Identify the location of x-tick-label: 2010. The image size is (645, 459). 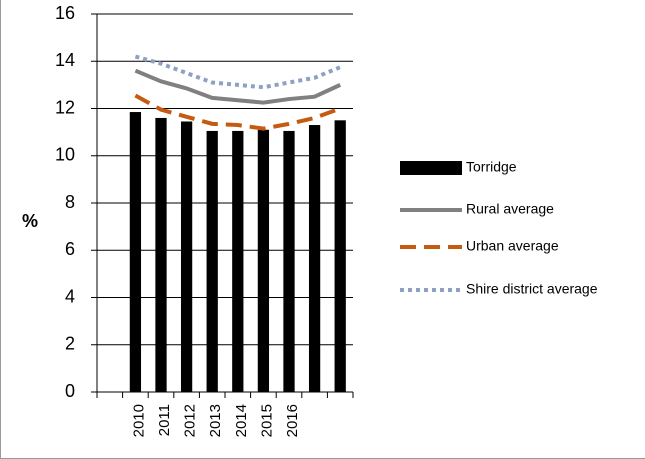
(138, 420).